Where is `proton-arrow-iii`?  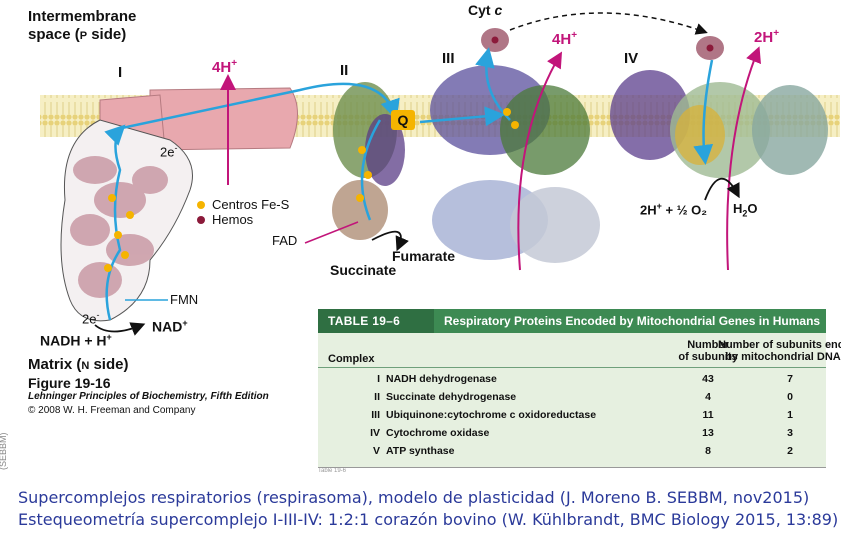
proton-arrow-iii is located at coordinates (540, 161).